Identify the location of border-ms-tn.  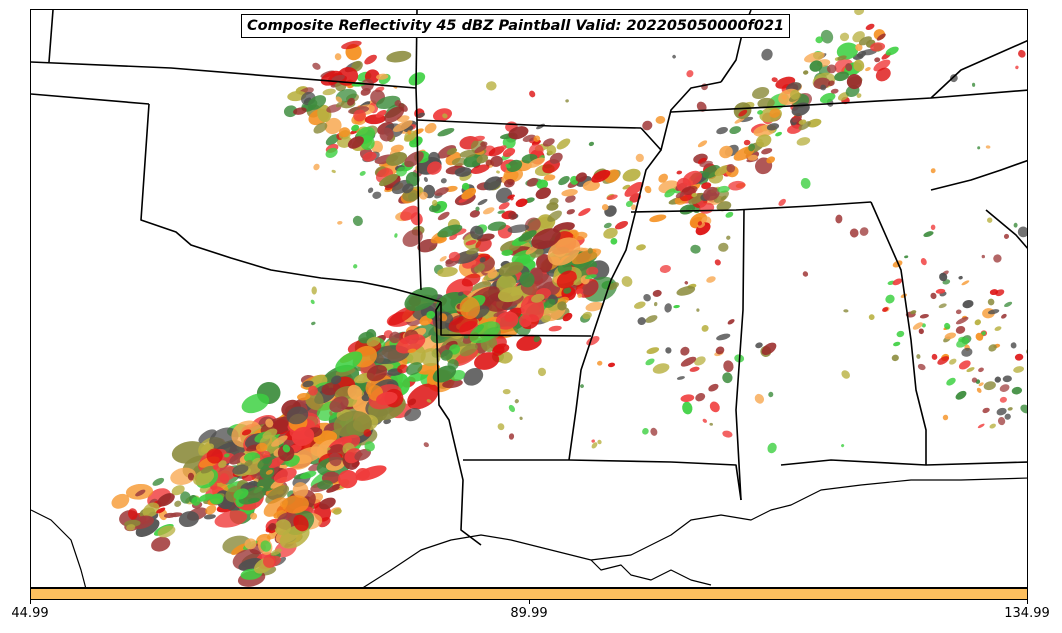
(751, 207).